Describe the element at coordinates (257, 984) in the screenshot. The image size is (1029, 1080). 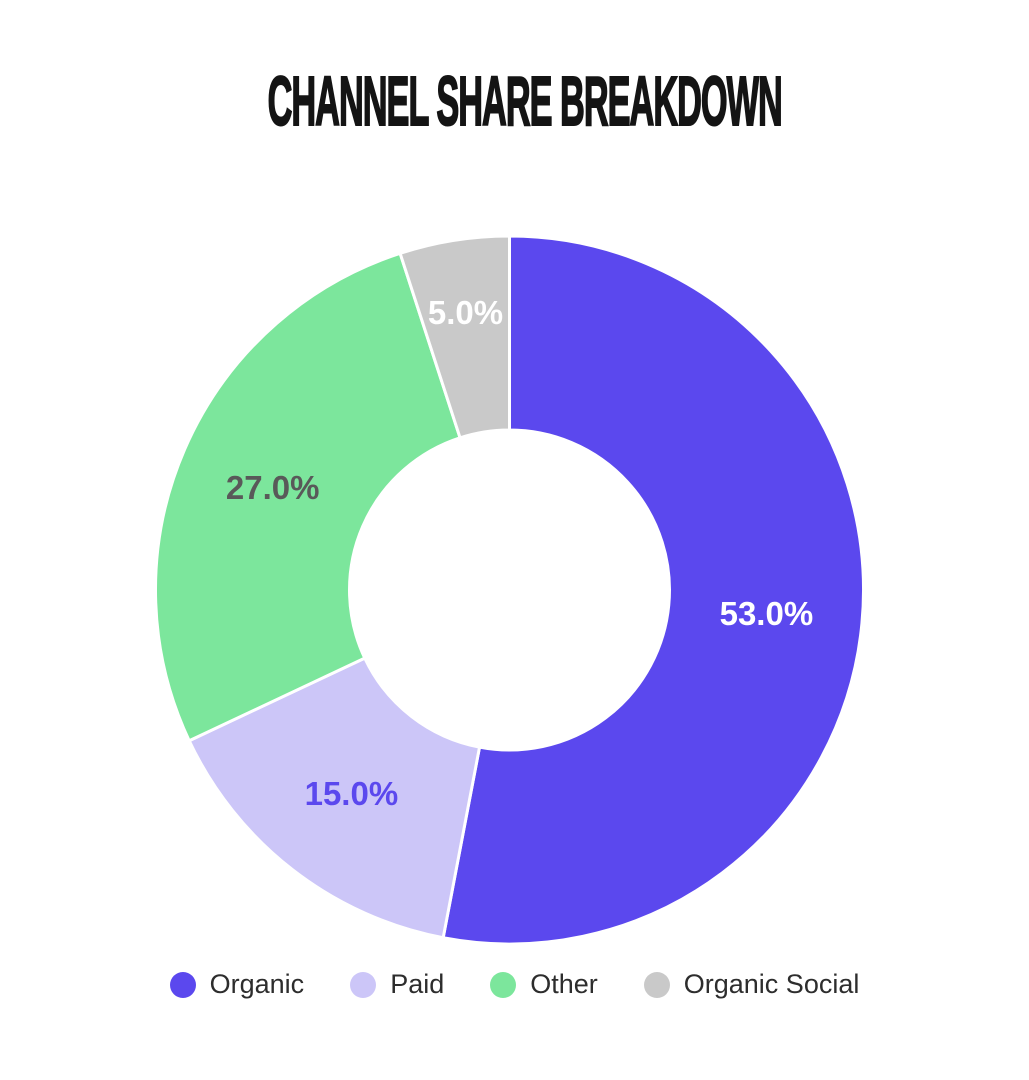
I see `legend-label-organic: Organic` at that location.